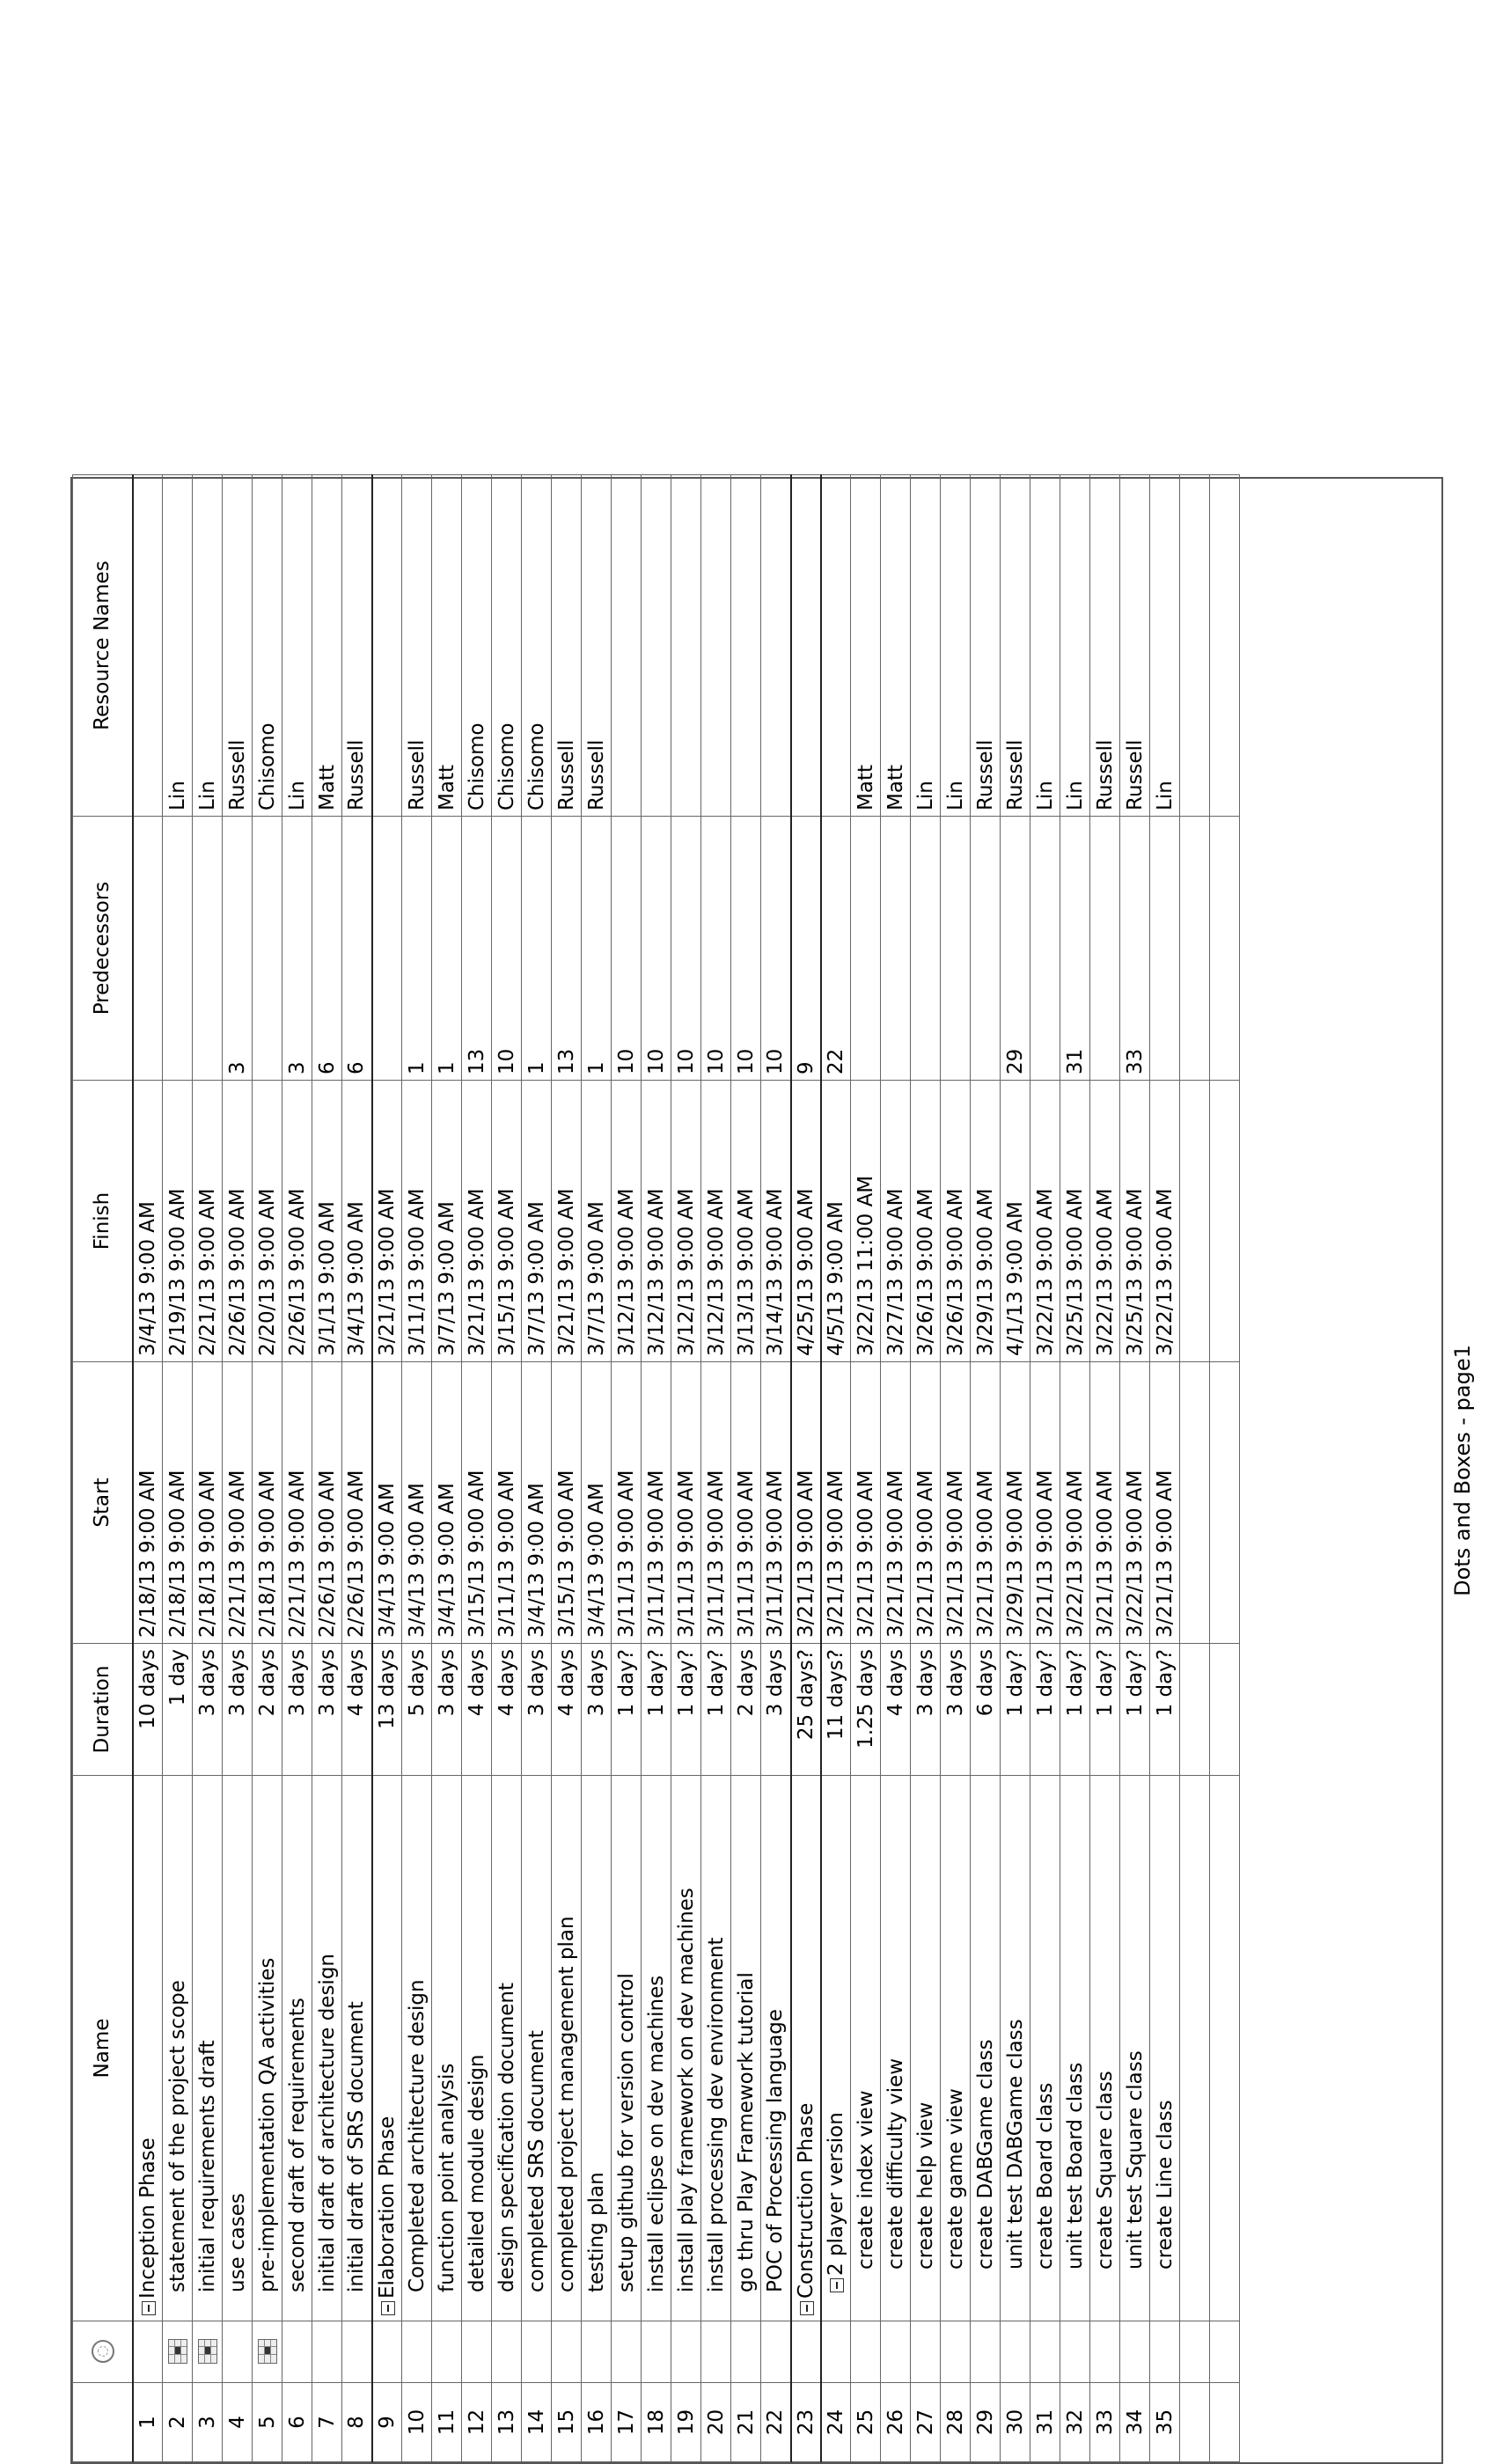  What do you see at coordinates (238, 1221) in the screenshot?
I see `task-finish-cell: 2/26/13 9:00 AM` at bounding box center [238, 1221].